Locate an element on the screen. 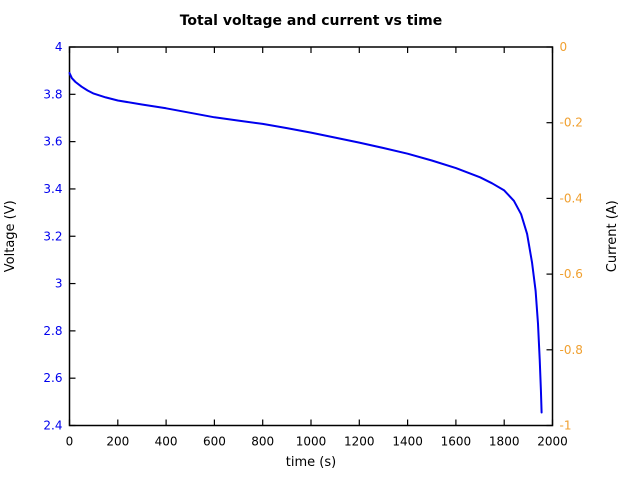  x-tick-label: 1000 is located at coordinates (311, 442).